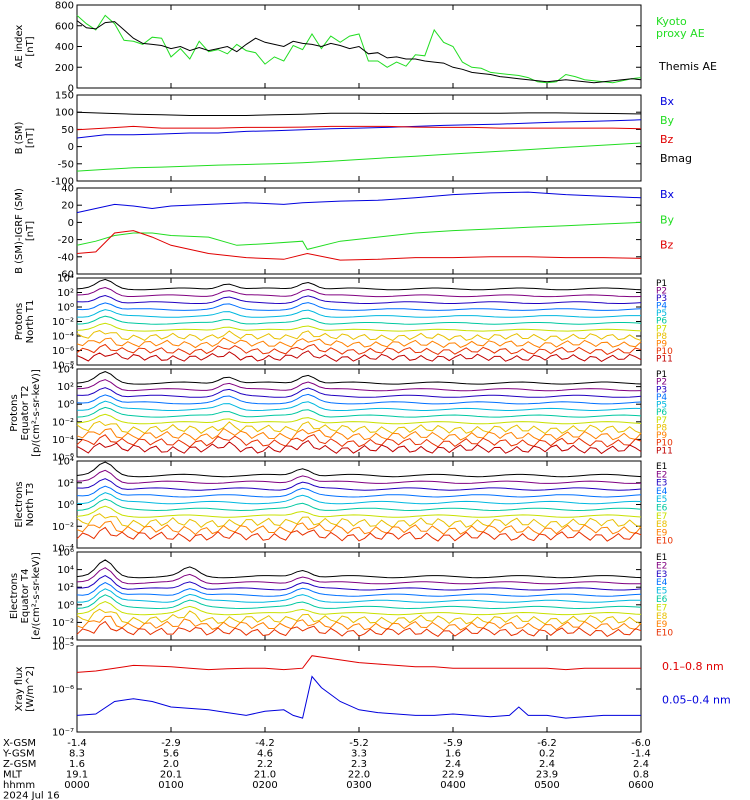  What do you see at coordinates (170, 785) in the screenshot?
I see `orbit-value: 0100` at bounding box center [170, 785].